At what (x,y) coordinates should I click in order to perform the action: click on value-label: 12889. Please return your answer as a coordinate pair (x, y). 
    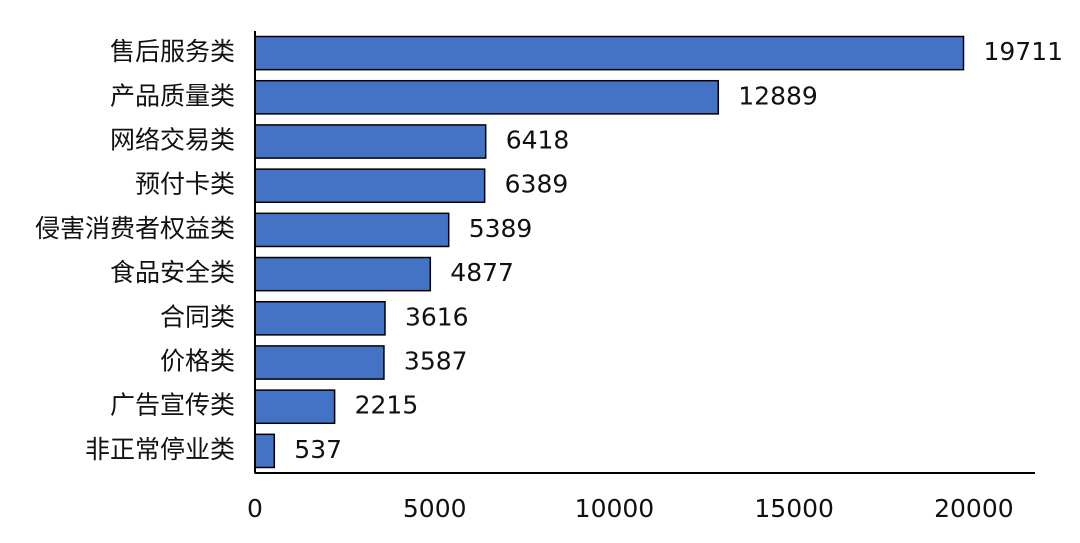
    Looking at the image, I should click on (778, 95).